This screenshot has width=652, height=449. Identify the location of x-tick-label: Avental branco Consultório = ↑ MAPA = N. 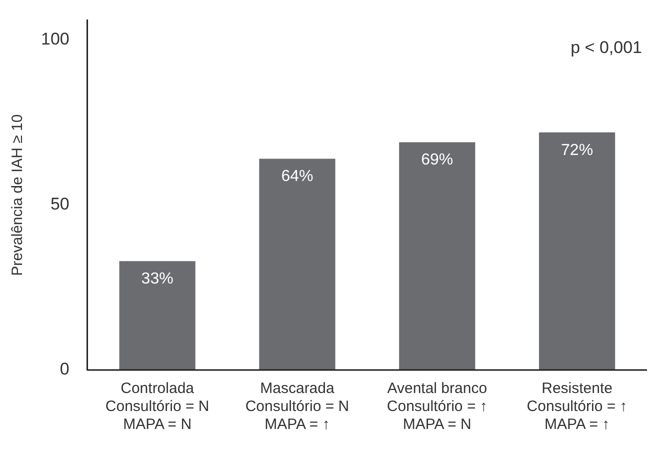
(437, 407).